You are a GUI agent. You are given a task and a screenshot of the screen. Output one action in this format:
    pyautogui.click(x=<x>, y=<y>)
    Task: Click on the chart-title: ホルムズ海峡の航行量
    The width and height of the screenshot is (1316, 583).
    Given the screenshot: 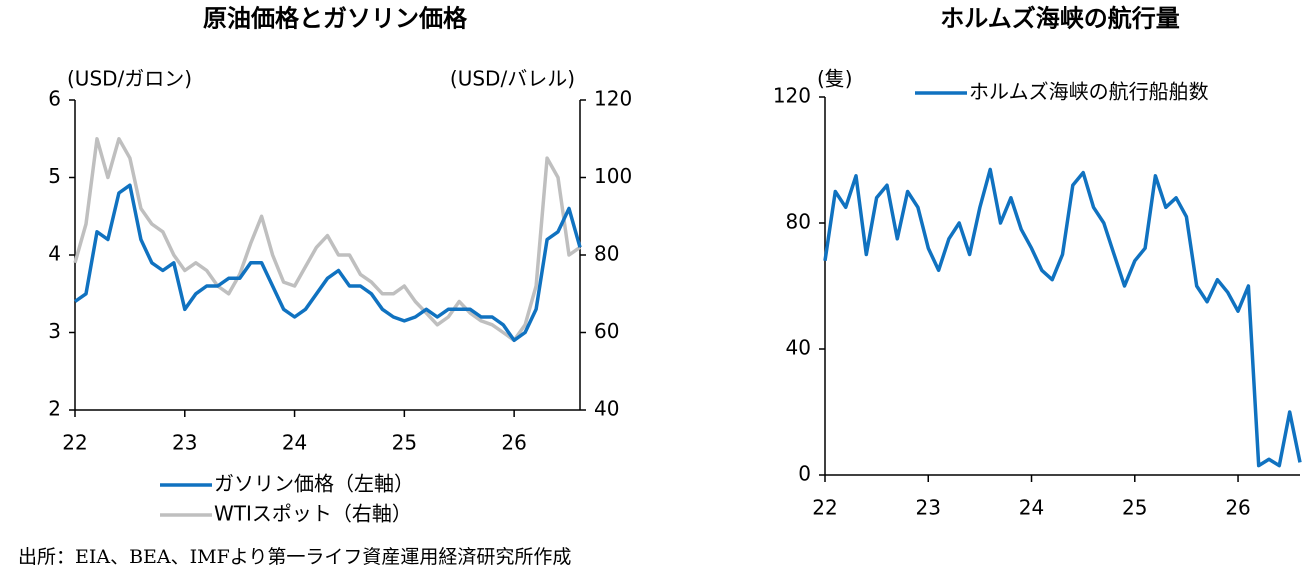 What is the action you would take?
    pyautogui.click(x=1060, y=18)
    